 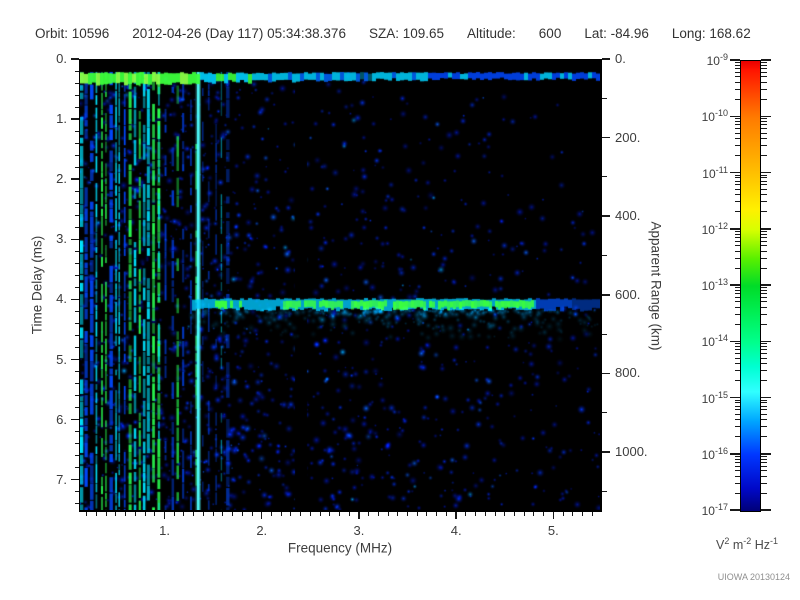 What do you see at coordinates (491, 33) in the screenshot?
I see `header-segment: Altitude:` at bounding box center [491, 33].